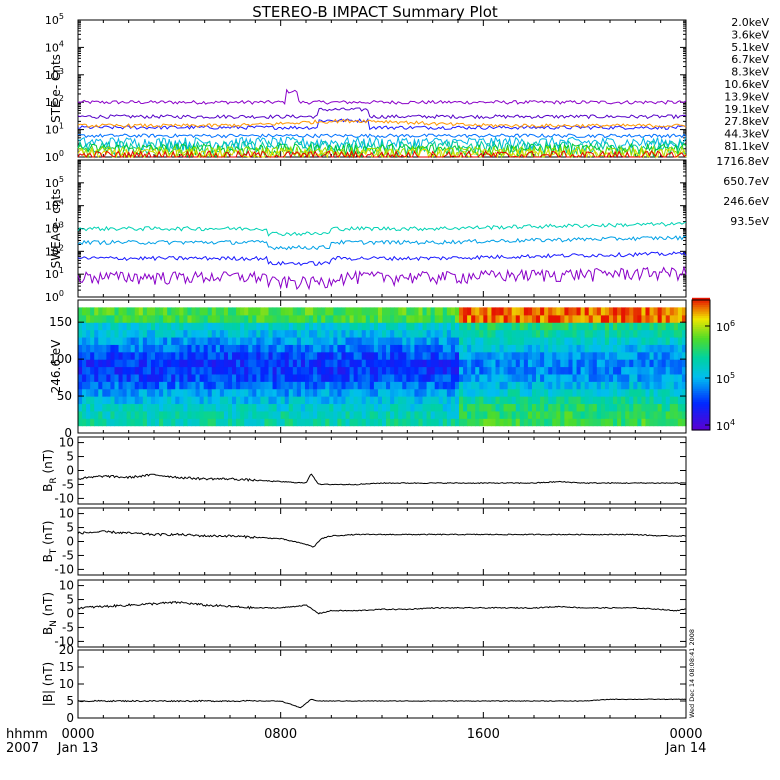 The image size is (780, 780). What do you see at coordinates (746, 121) in the screenshot?
I see `ste-legend-entry: 27.8keV` at bounding box center [746, 121].